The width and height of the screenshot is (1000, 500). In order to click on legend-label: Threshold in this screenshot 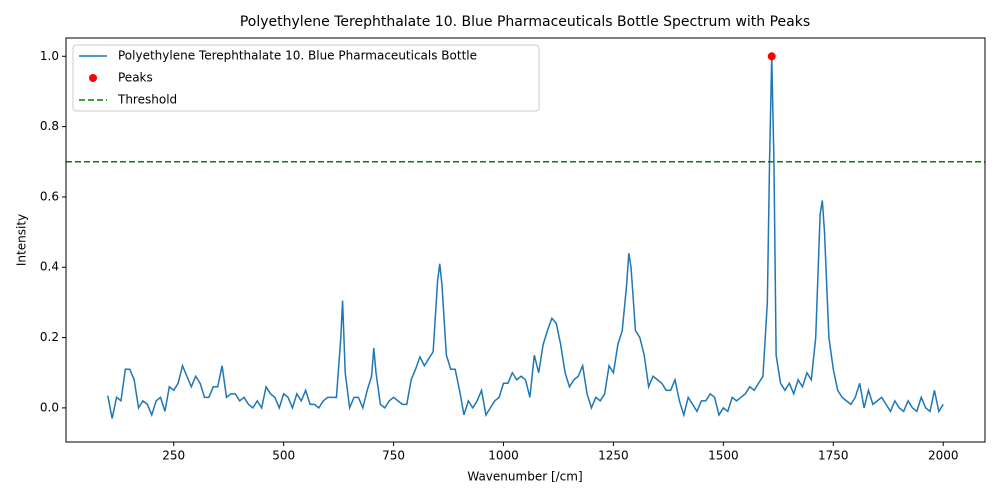, I will do `click(147, 100)`.